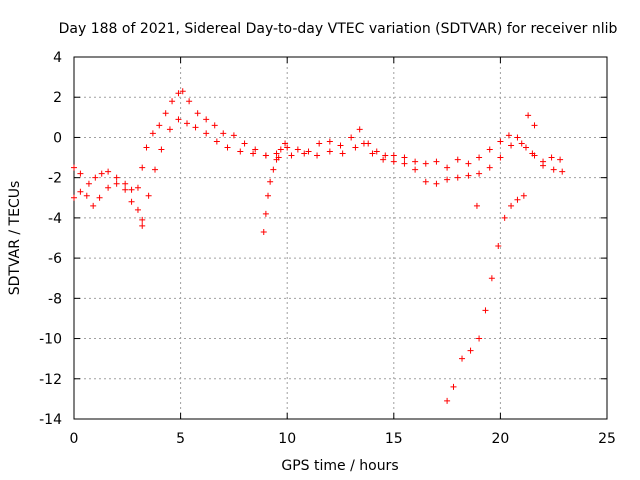 This screenshot has width=640, height=480. What do you see at coordinates (500, 439) in the screenshot?
I see `x-tick-label: 20` at bounding box center [500, 439].